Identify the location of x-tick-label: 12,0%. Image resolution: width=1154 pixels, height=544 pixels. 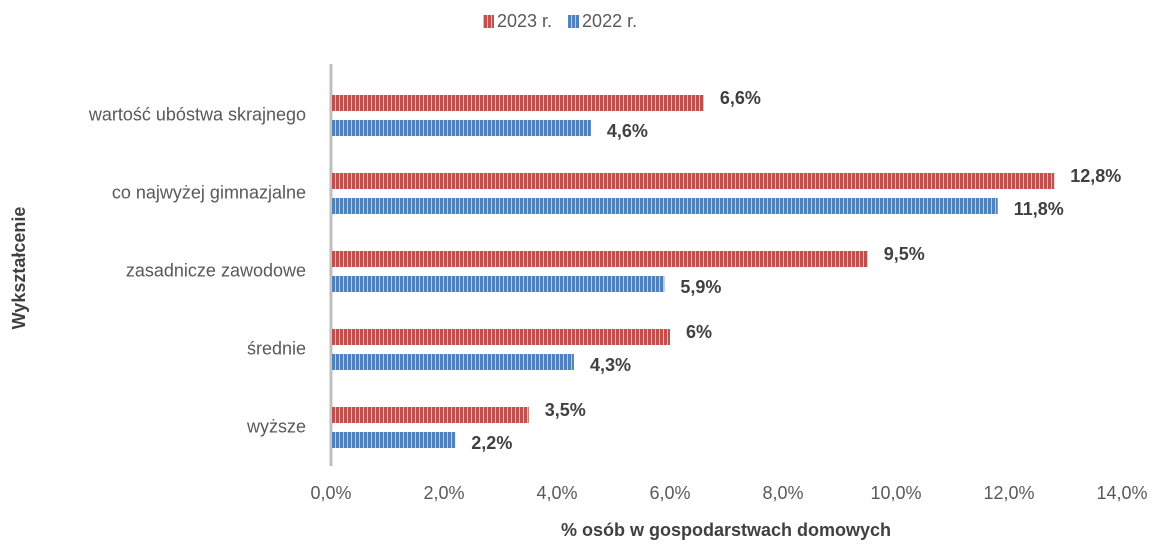
(1008, 493).